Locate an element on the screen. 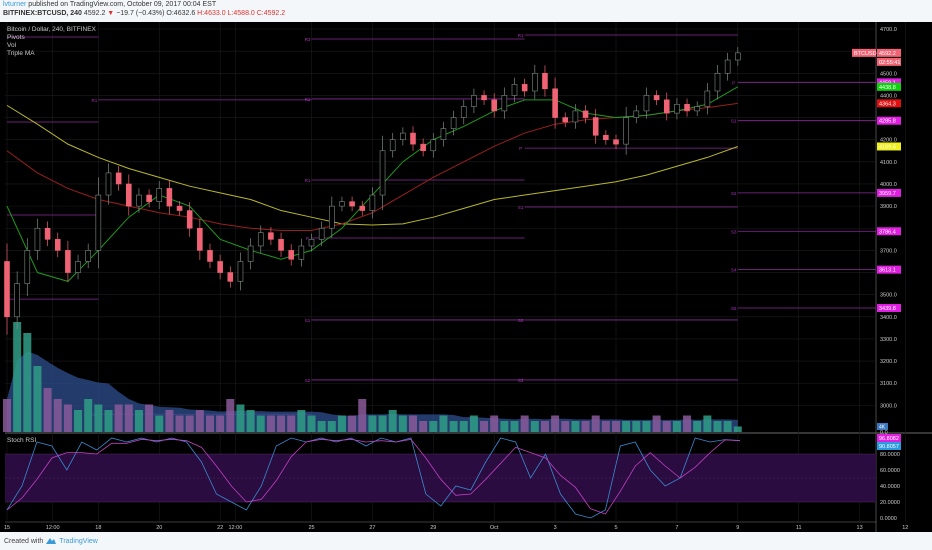 The width and height of the screenshot is (932, 550). time-tick-label: 12:00 is located at coordinates (235, 528).